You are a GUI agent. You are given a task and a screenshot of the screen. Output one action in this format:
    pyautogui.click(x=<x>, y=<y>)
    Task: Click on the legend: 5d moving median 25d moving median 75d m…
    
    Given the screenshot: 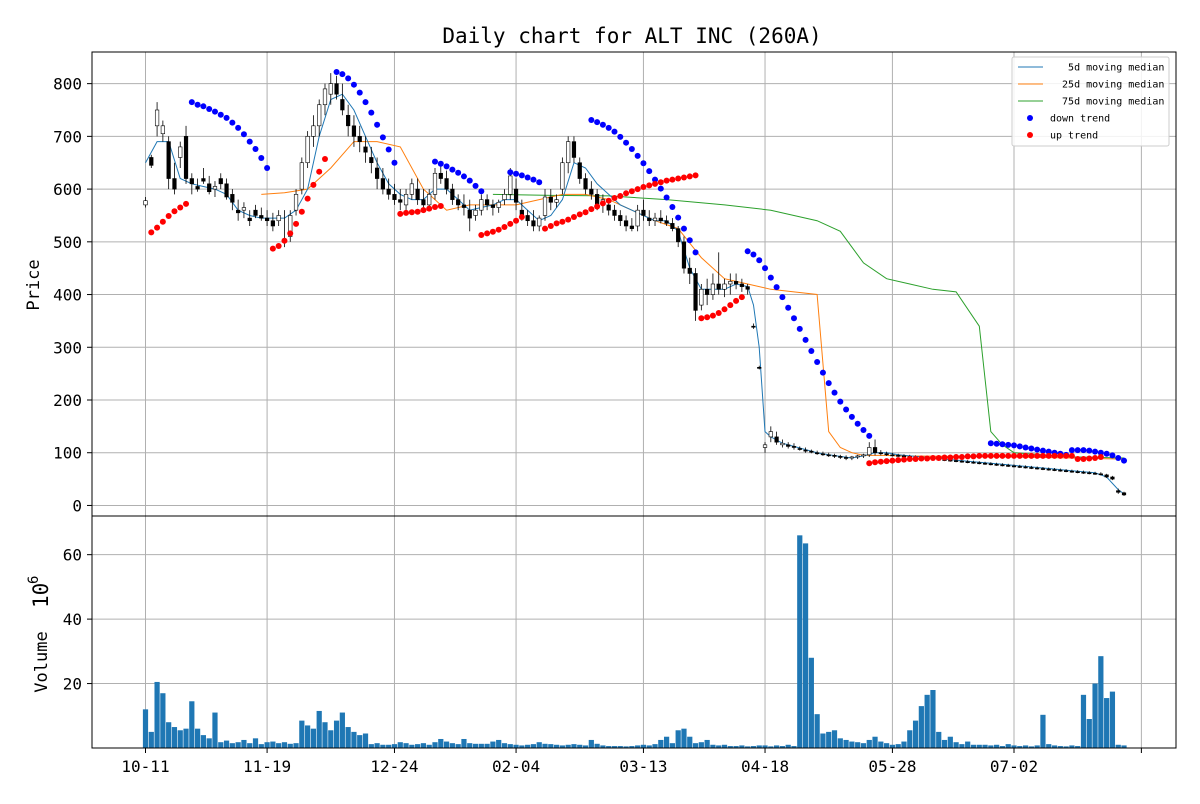 What is the action you would take?
    pyautogui.click(x=1090, y=101)
    